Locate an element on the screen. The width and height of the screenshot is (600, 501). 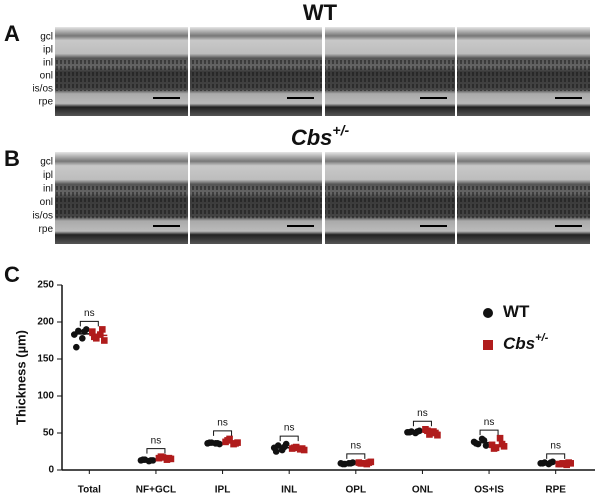
y-tick-label: 150 is located at coordinates (45, 359).